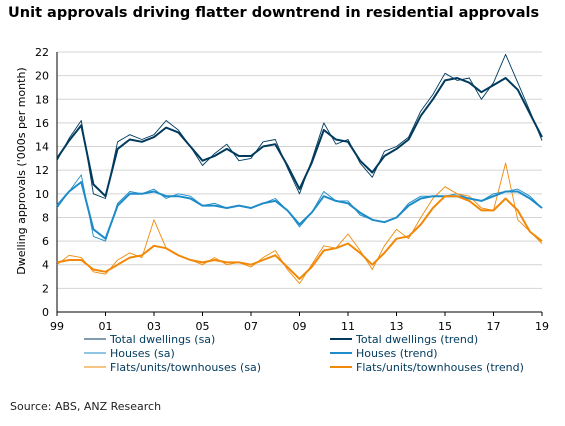  Describe the element at coordinates (445, 326) in the screenshot. I see `x-tick-label: 15` at that location.